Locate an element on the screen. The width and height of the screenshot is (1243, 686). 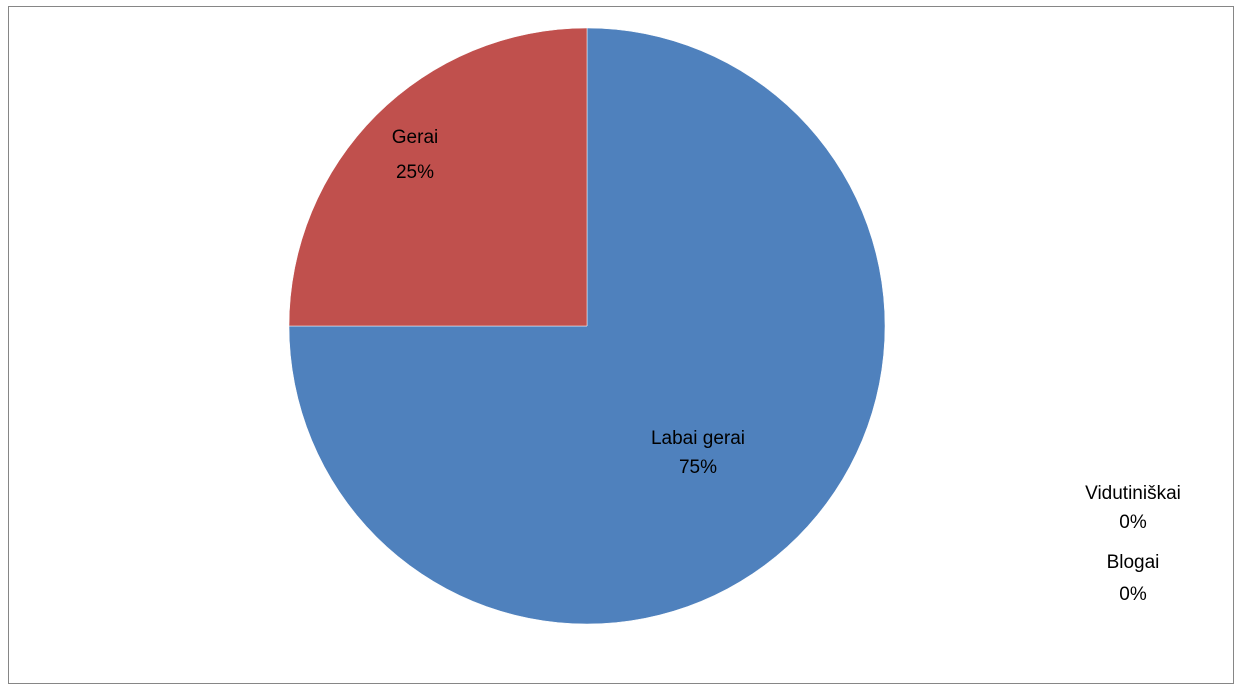
slice-label-blogai-name: Blogai is located at coordinates (1133, 562).